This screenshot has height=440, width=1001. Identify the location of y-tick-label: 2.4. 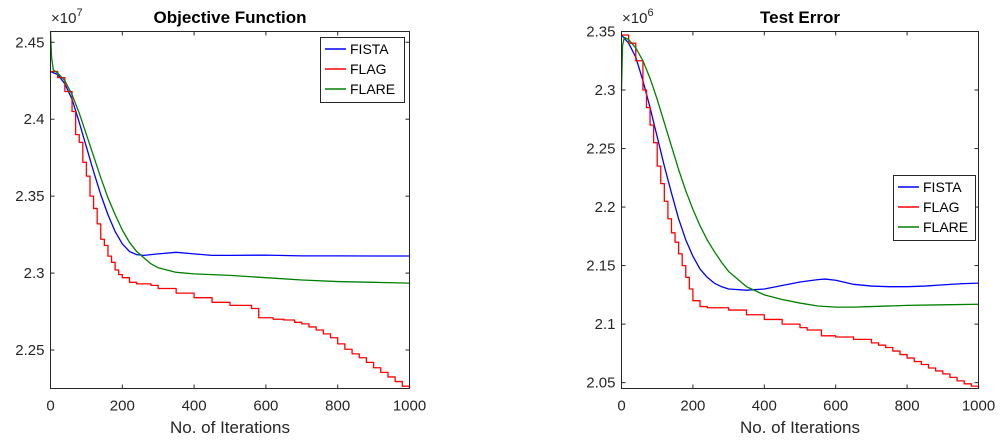
(34, 119).